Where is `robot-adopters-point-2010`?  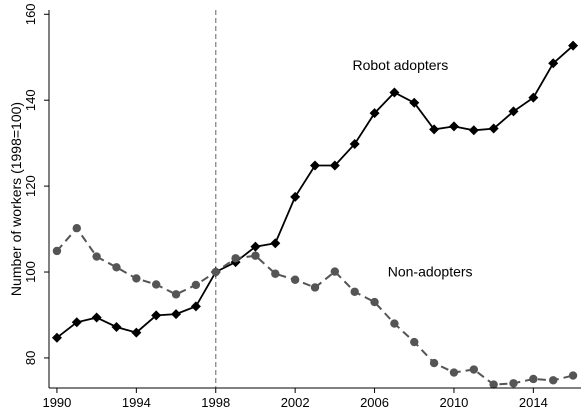 robot-adopters-point-2010 is located at coordinates (453, 126).